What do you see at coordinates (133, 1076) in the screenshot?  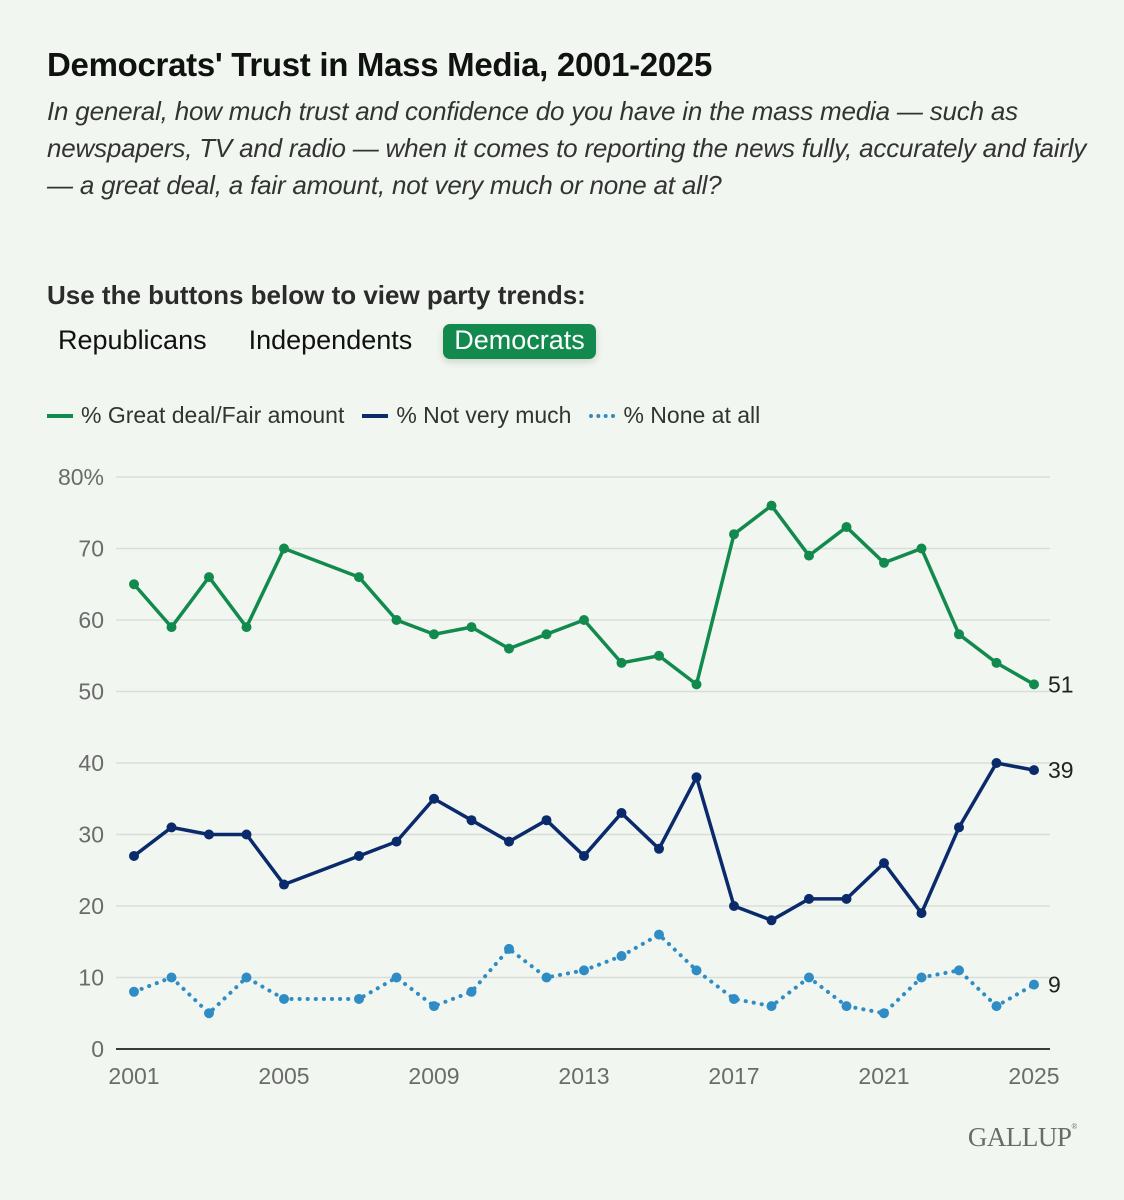 I see `x-tick-label: 2001` at bounding box center [133, 1076].